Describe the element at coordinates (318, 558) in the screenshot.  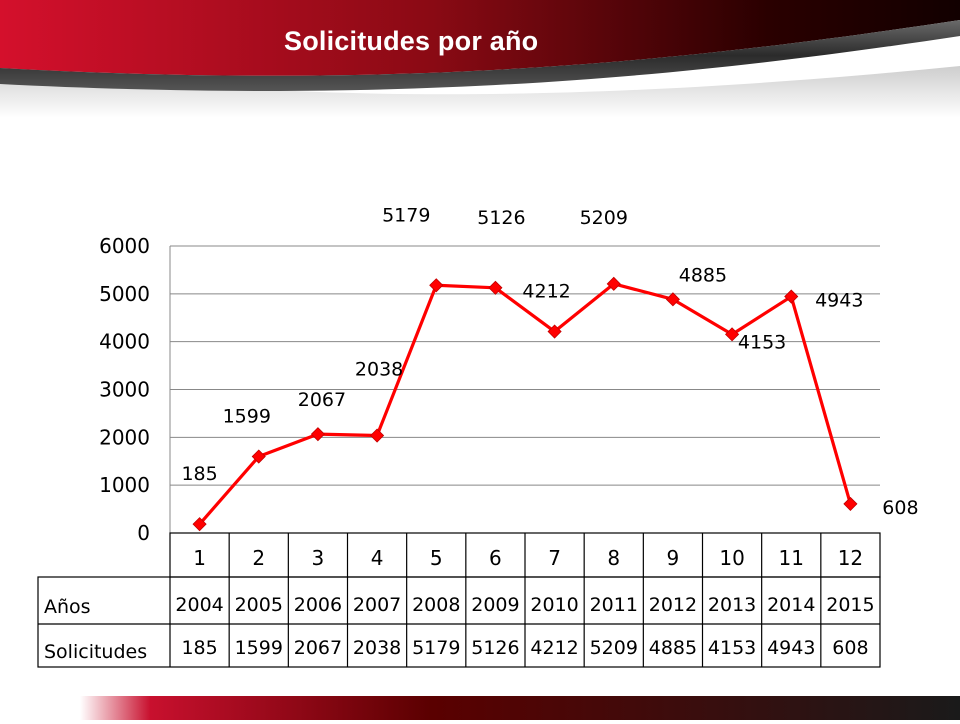
I see `x-tick-label: 3` at that location.